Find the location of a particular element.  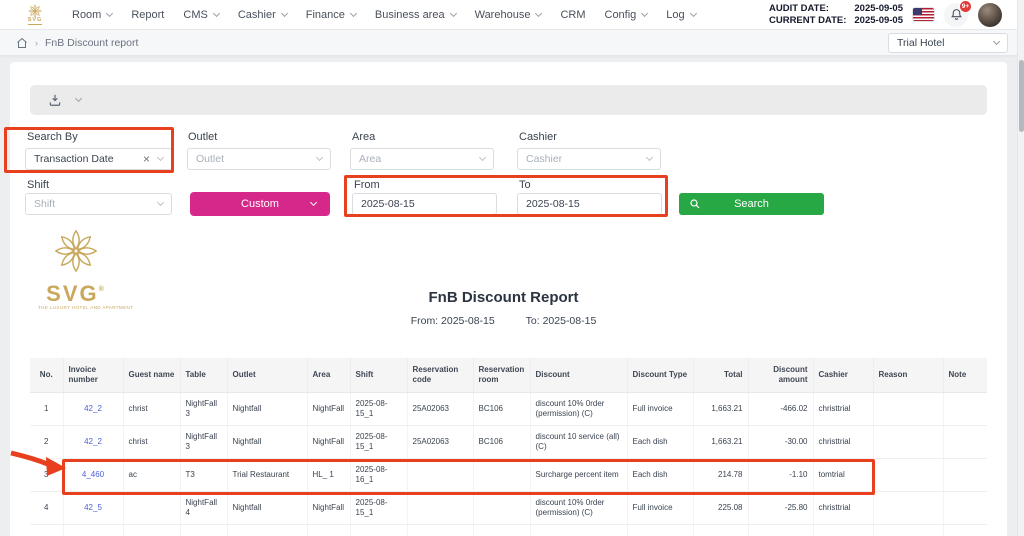

outlet-select: Outlet is located at coordinates (259, 159).